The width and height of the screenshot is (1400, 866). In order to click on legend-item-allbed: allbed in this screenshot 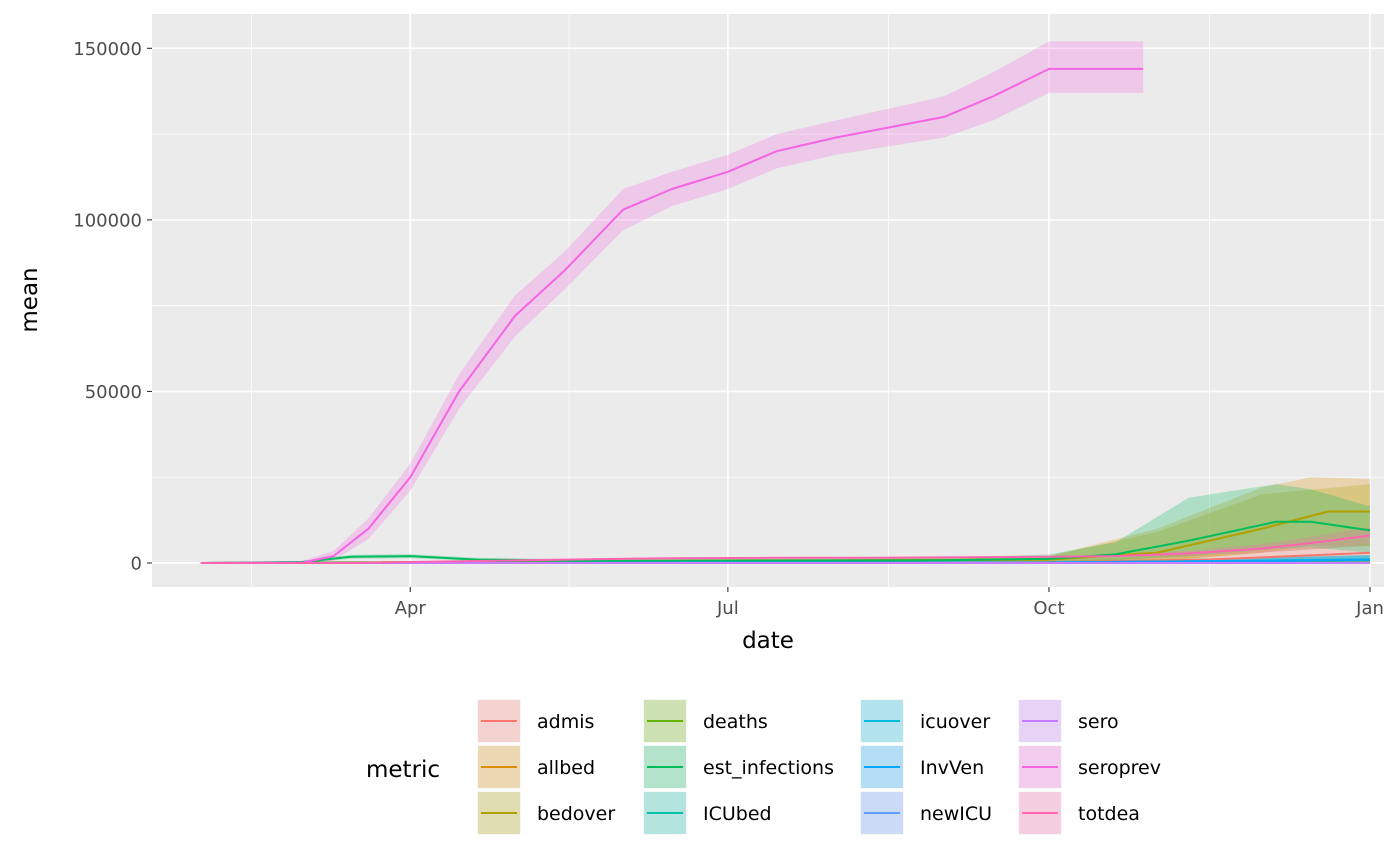, I will do `click(535, 767)`.